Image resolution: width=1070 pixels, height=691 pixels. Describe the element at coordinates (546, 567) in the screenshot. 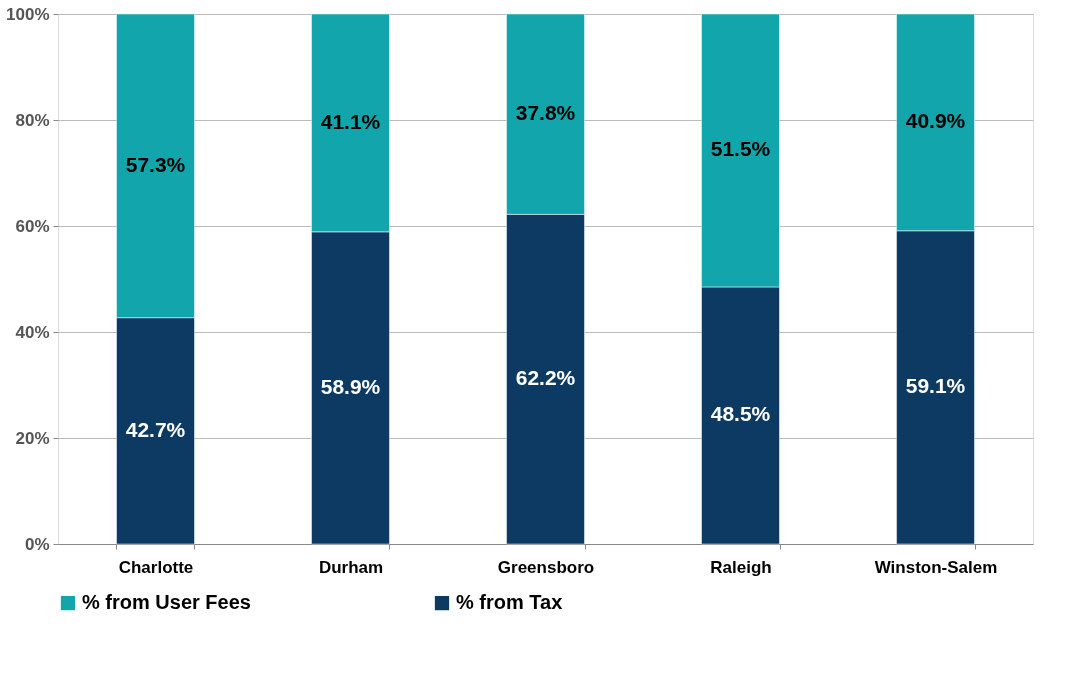

I see `x-tick-label: Greensboro` at that location.